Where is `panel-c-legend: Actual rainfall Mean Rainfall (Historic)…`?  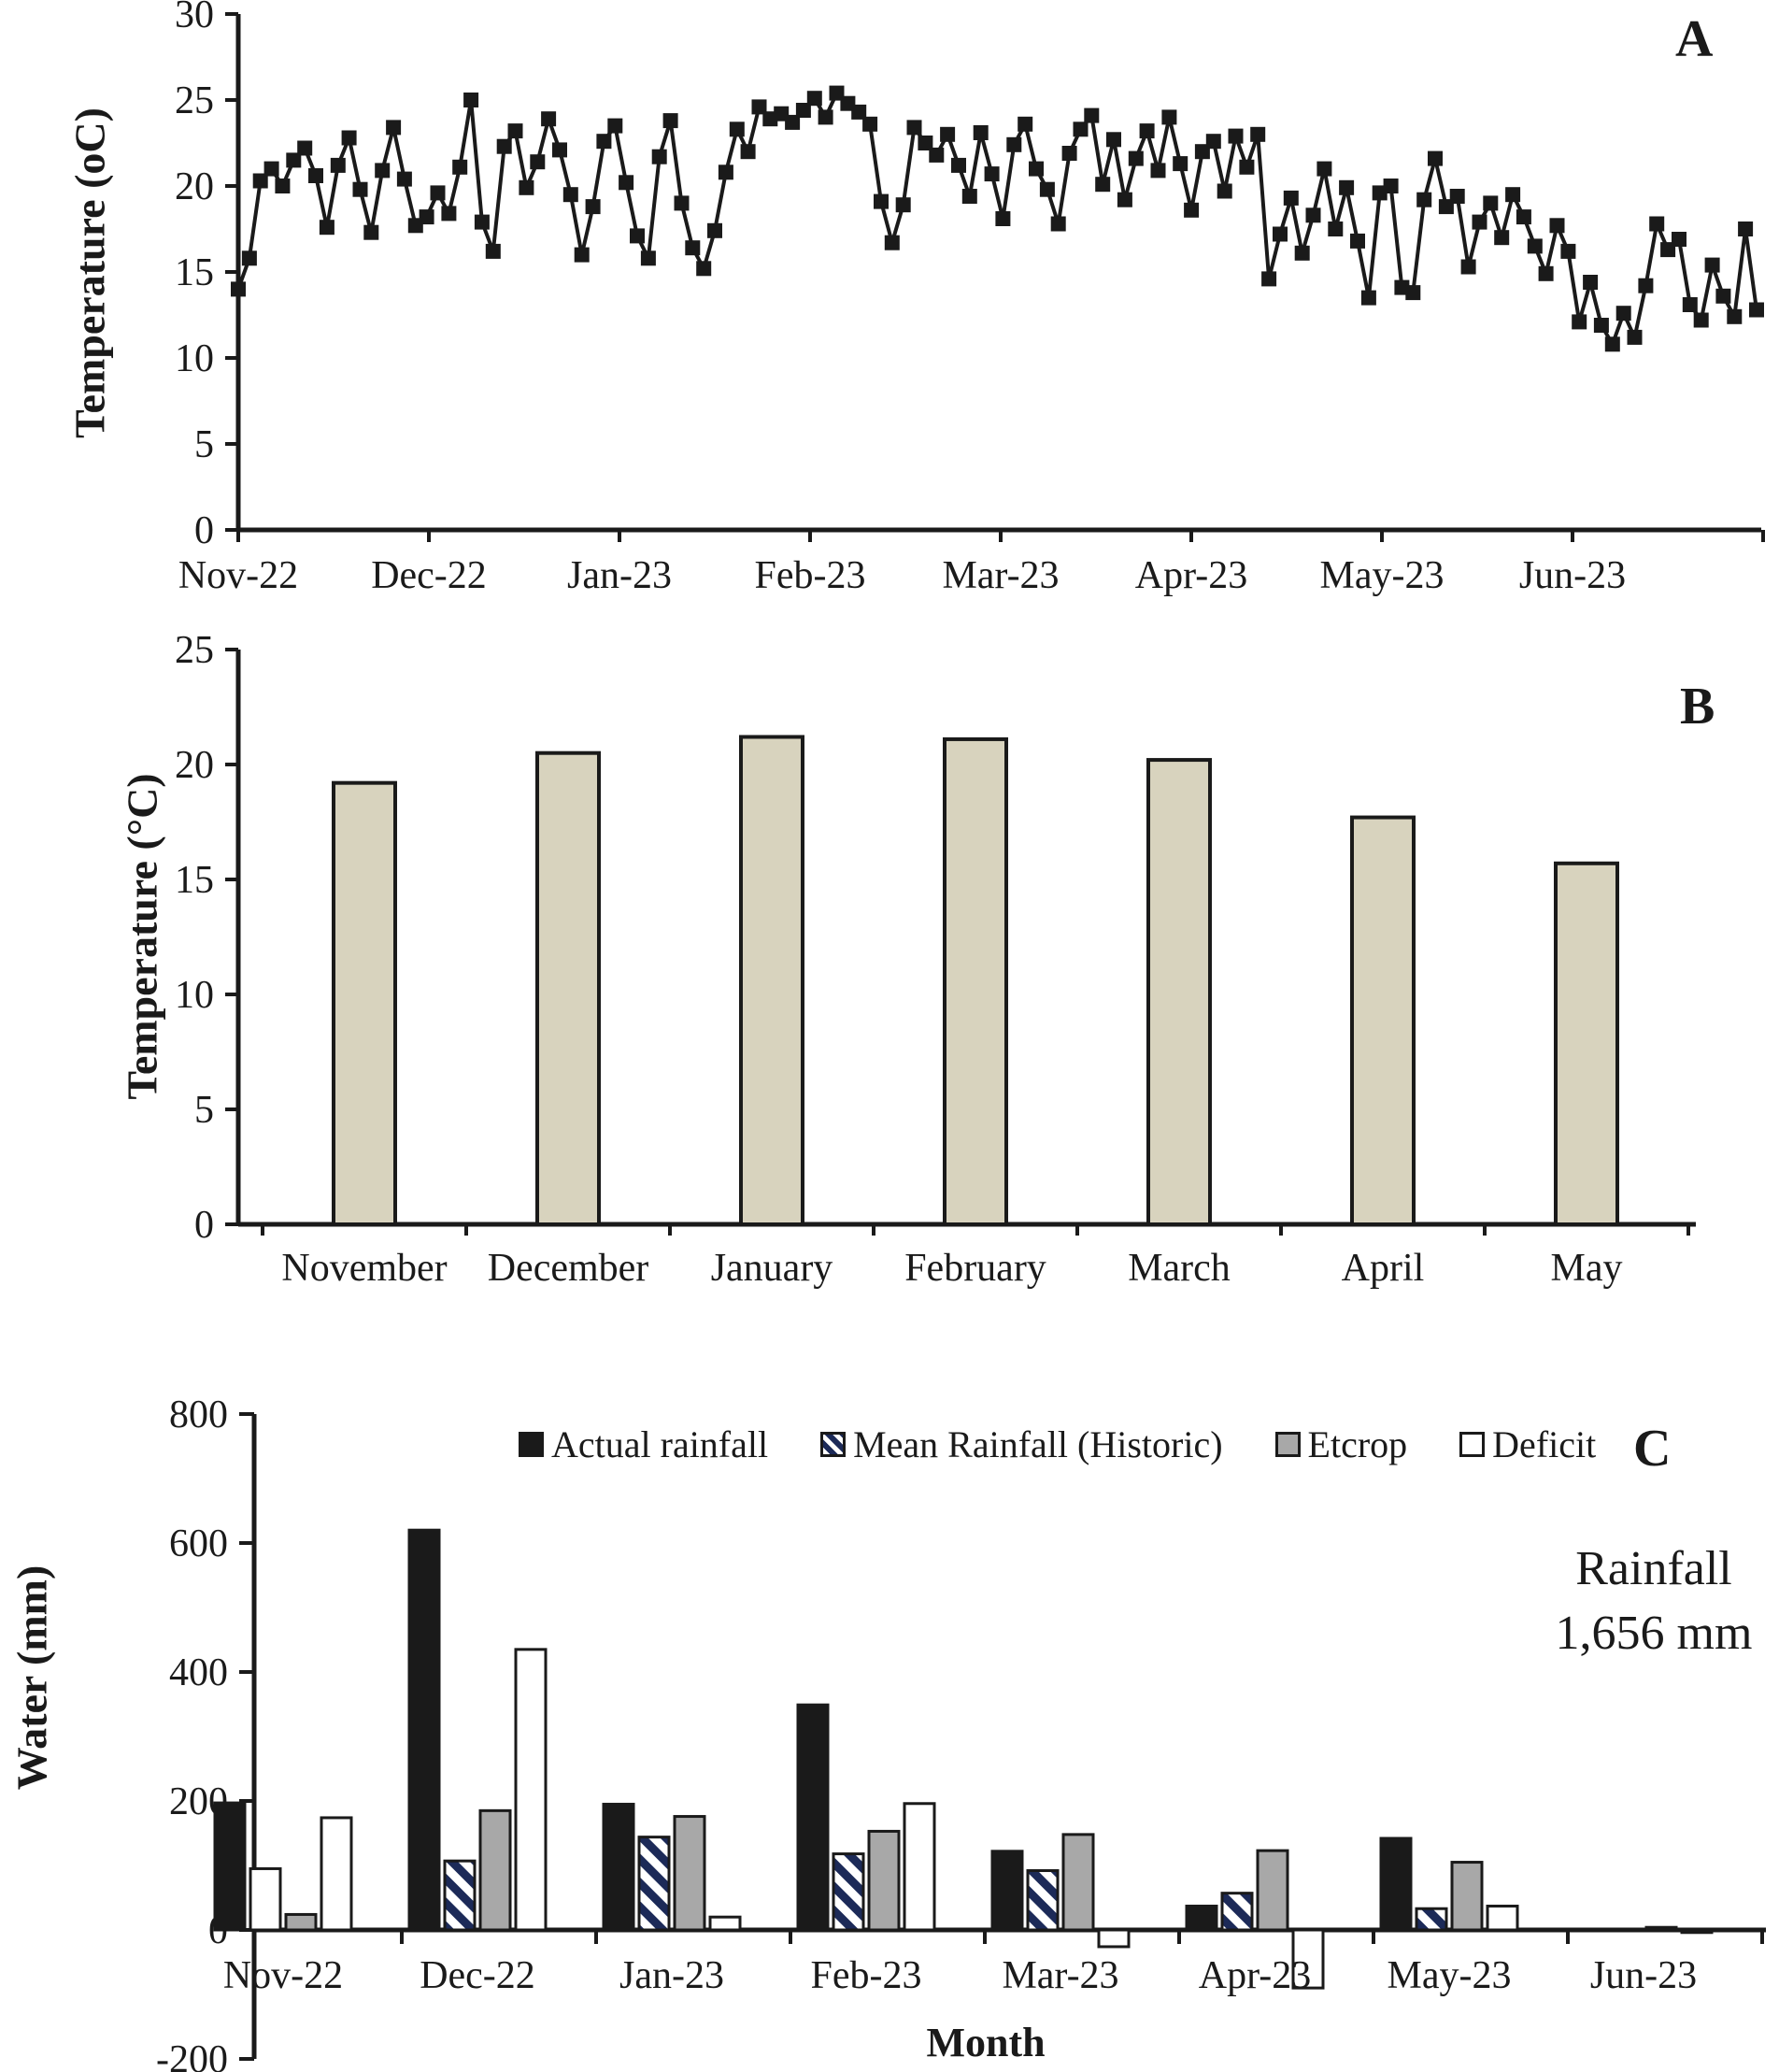
panel-c-legend: Actual rainfall Mean Rainfall (Historic)… is located at coordinates (1057, 1444).